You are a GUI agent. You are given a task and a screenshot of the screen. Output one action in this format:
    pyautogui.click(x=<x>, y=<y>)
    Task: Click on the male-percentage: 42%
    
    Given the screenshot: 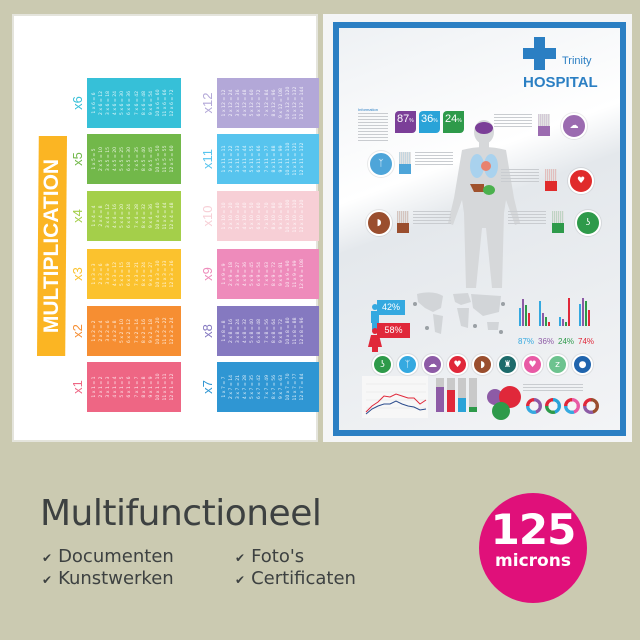 What is the action you would take?
    pyautogui.click(x=391, y=307)
    